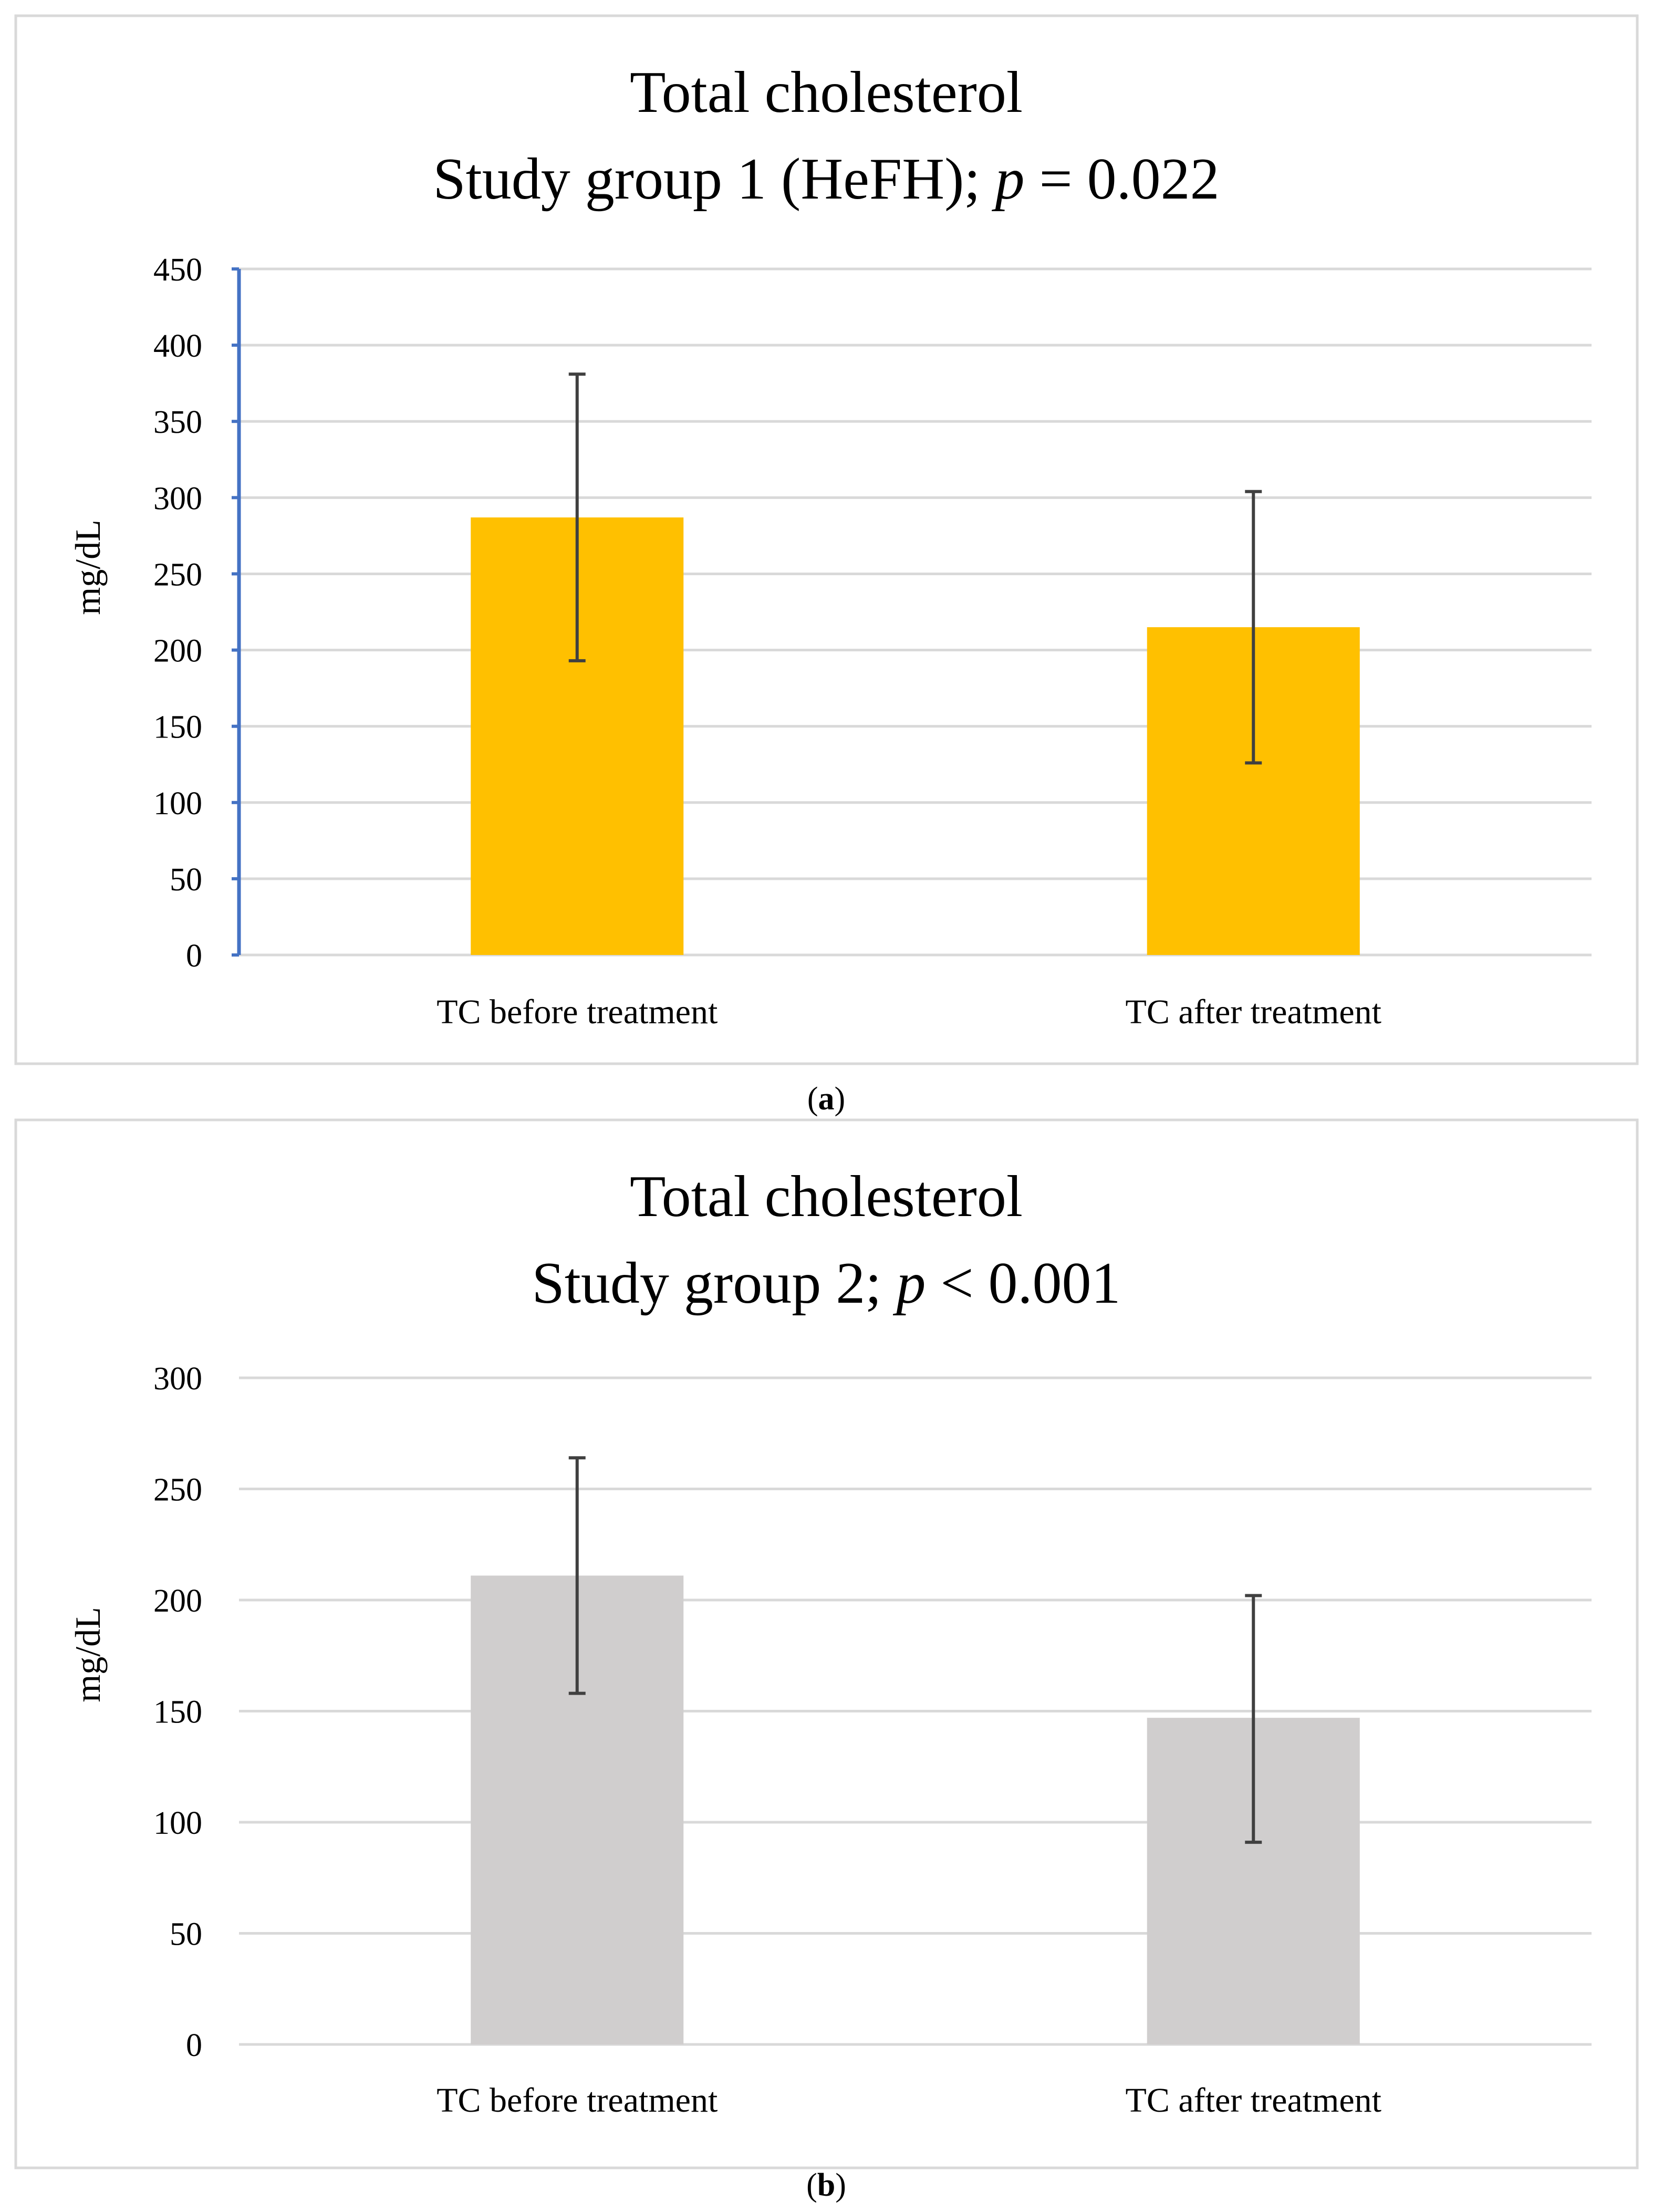  What do you see at coordinates (908, 2100) in the screenshot?
I see `x-categories-b: TC before treatment TC after treatment` at bounding box center [908, 2100].